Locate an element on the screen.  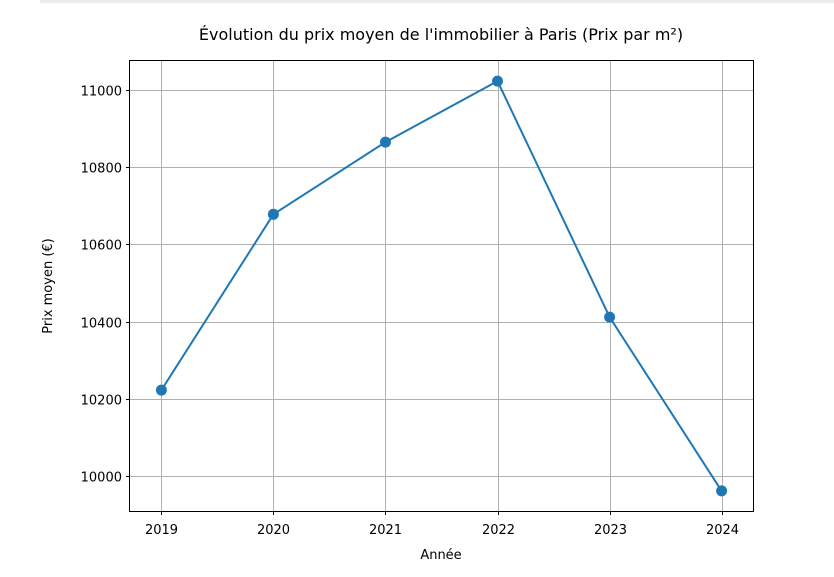
y-tick-label: 11000 is located at coordinates (101, 92).